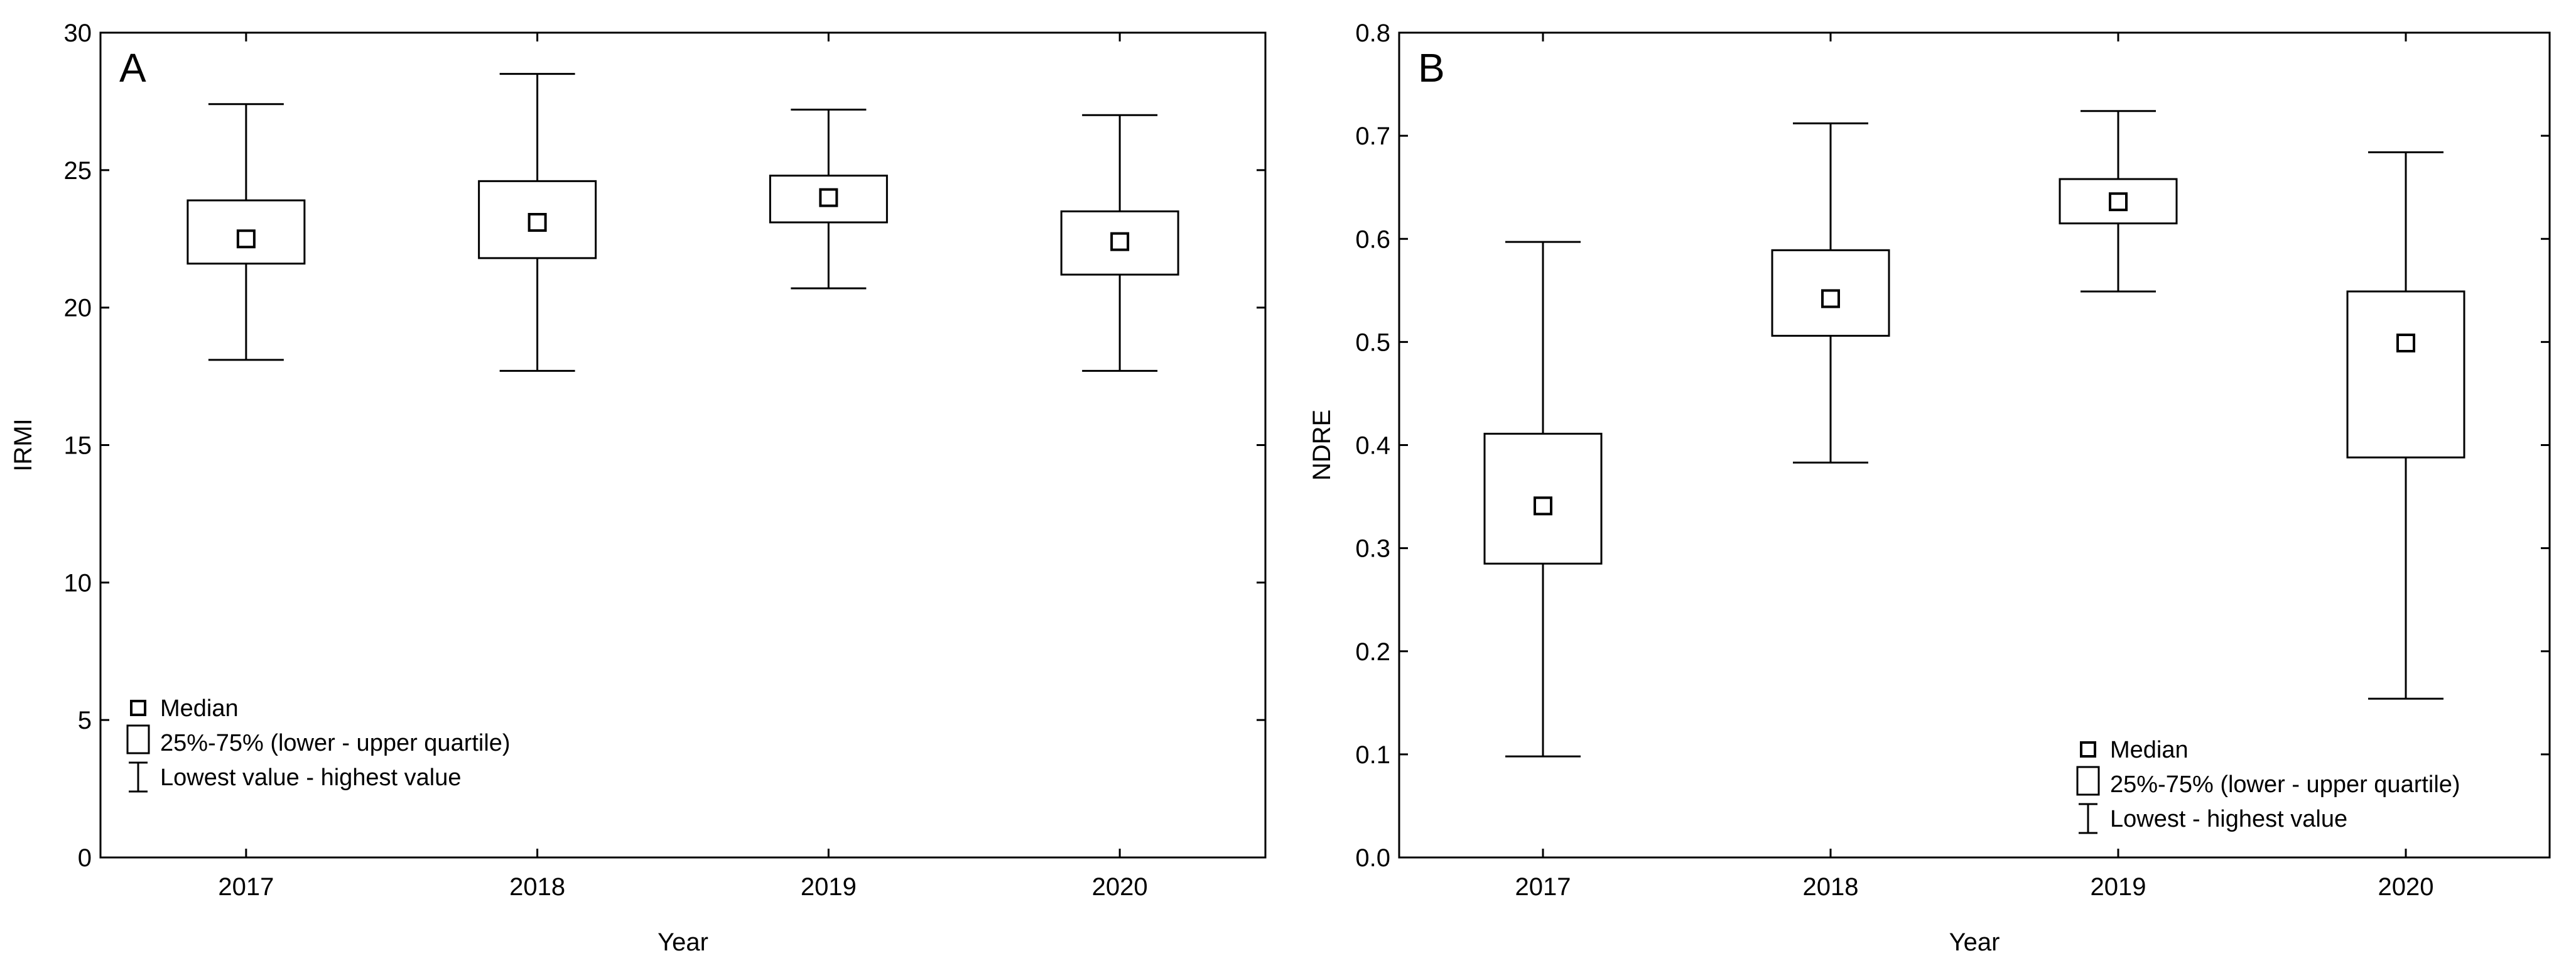 The height and width of the screenshot is (963, 2576). Describe the element at coordinates (1373, 858) in the screenshot. I see `y-tick-label: 0.0` at that location.